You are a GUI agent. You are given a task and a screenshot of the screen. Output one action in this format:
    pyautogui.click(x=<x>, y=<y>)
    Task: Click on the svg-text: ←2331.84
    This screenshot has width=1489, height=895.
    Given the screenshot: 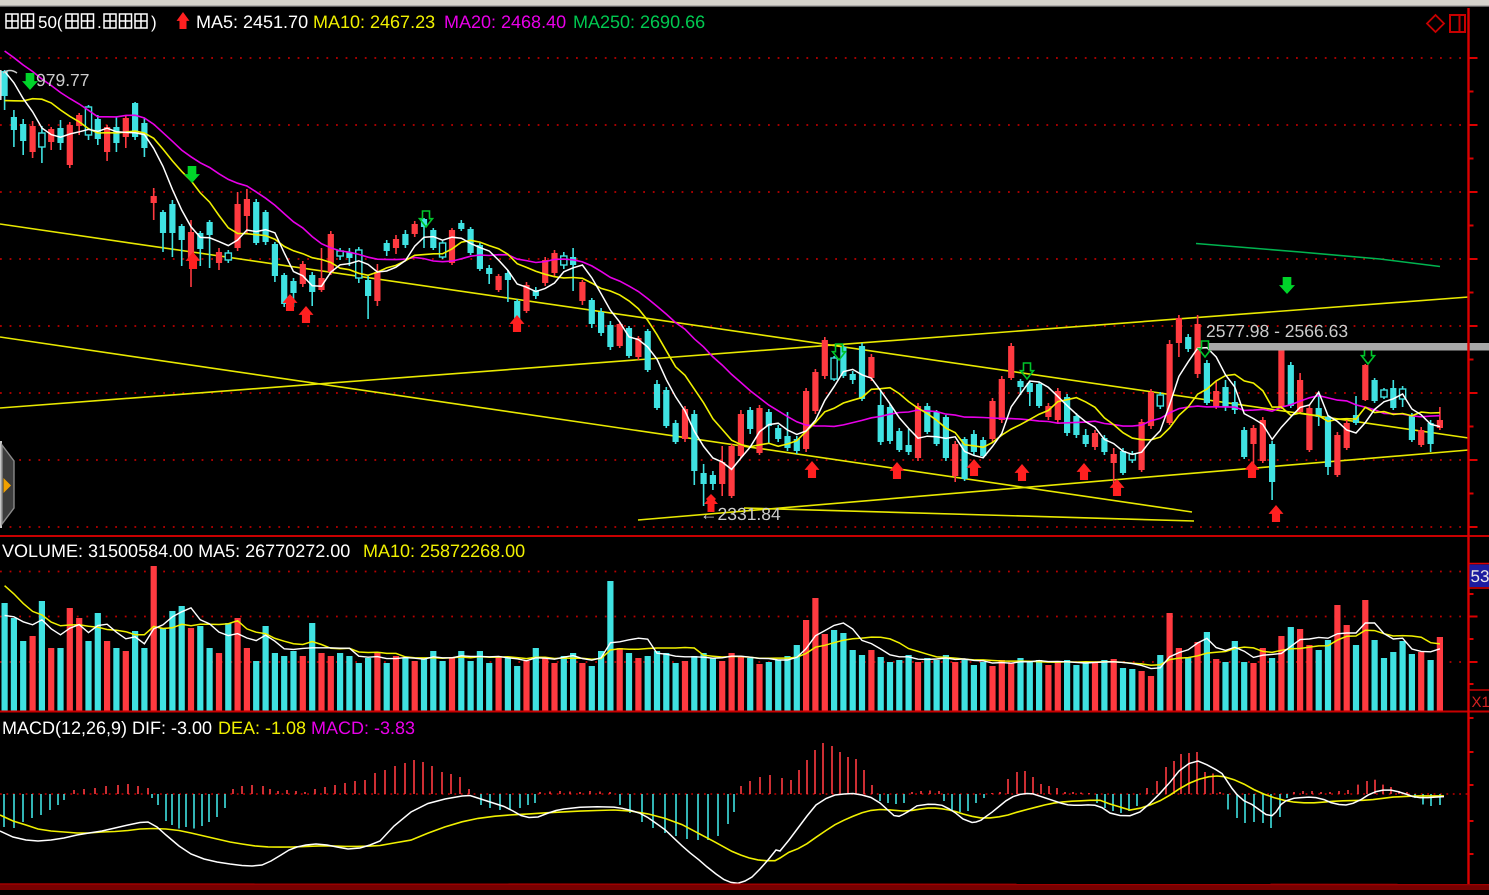 What is the action you would take?
    pyautogui.click(x=740, y=514)
    